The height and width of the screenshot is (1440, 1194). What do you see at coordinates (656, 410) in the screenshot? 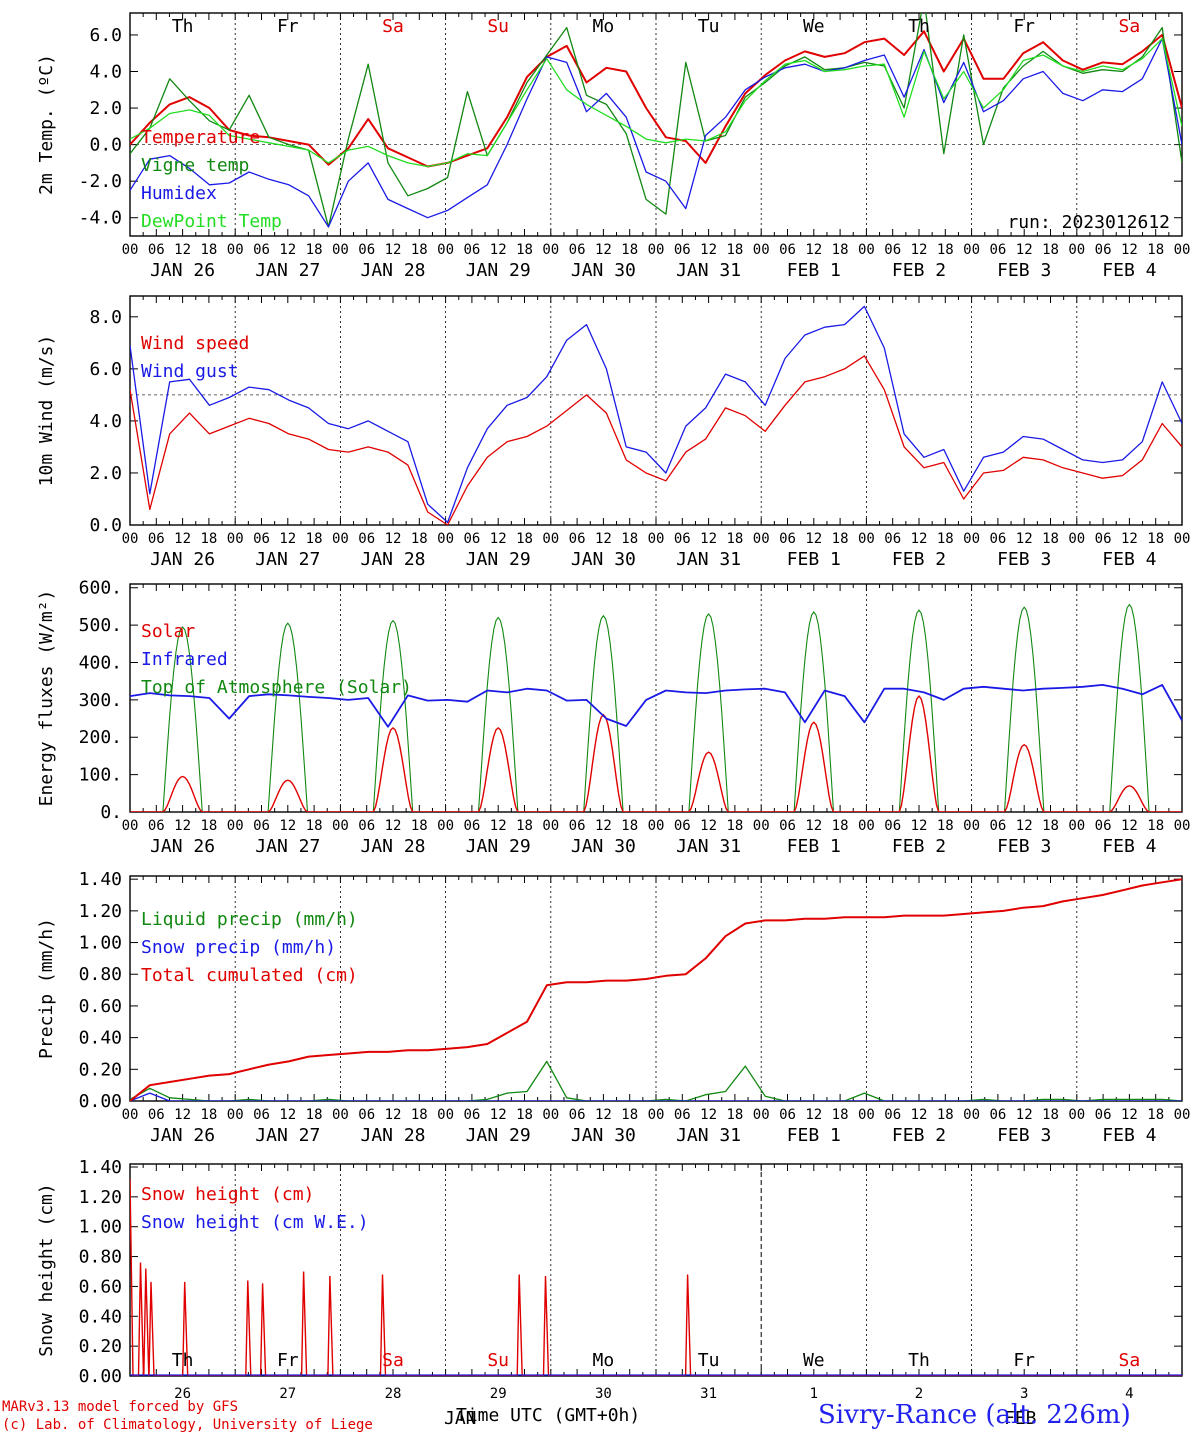
I see `panel-wind` at bounding box center [656, 410].